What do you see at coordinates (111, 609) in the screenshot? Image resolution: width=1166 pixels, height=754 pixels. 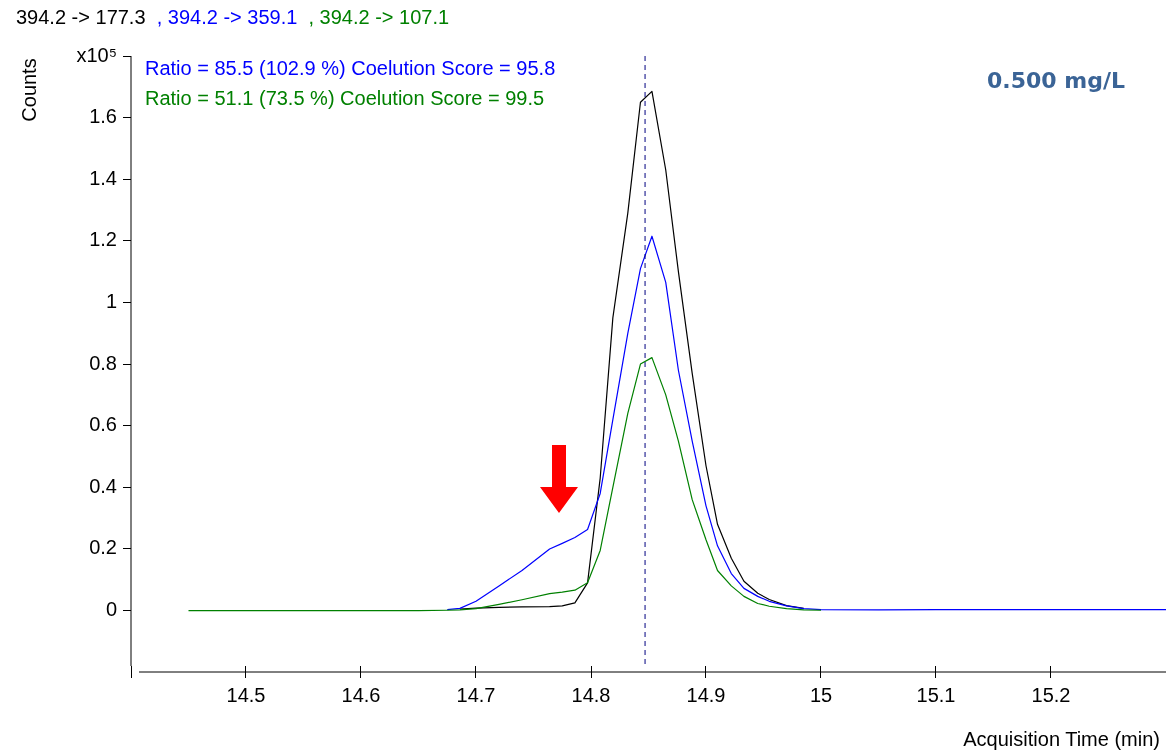 I see `y-tick-label: 0` at bounding box center [111, 609].